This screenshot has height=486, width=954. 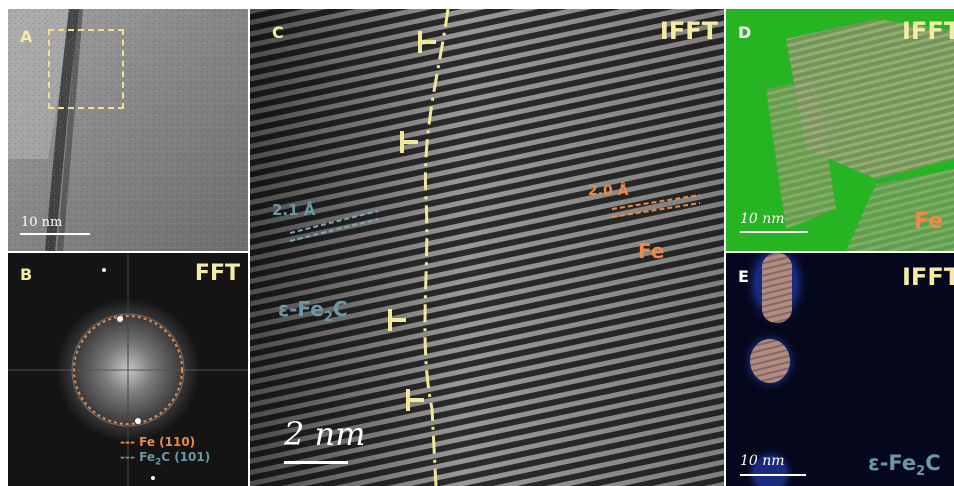 I want to click on fe-spacing-label: 2.0 Å, so click(x=608, y=191).